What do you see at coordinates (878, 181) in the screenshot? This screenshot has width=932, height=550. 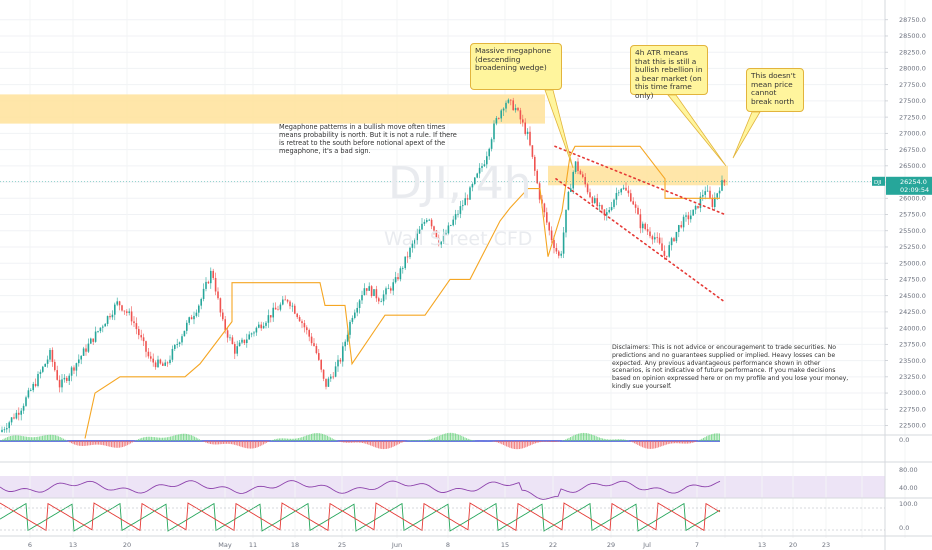 I see `symbol-tag-box` at bounding box center [878, 181].